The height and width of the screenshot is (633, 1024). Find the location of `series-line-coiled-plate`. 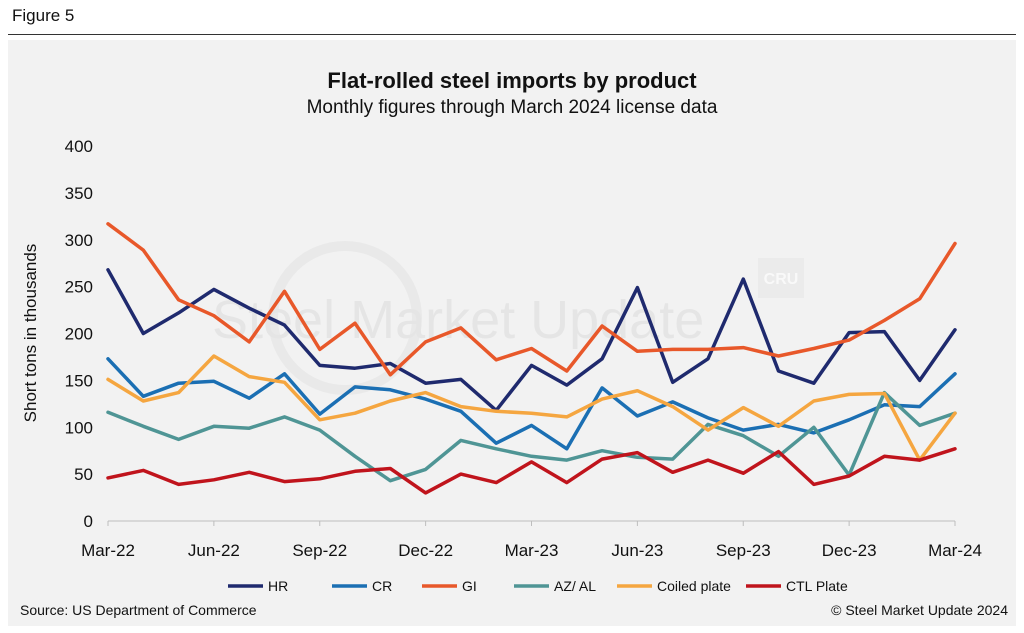

series-line-coiled-plate is located at coordinates (531, 408).